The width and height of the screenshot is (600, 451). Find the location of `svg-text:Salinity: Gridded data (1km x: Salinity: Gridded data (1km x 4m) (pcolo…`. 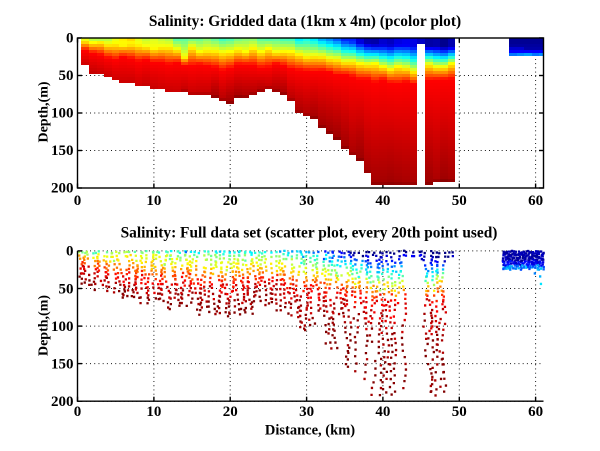

svg-text:Salinity: Gridded data (1km x: Salinity: Gridded data (1km x 4m) (pcolo… is located at coordinates (305, 21).